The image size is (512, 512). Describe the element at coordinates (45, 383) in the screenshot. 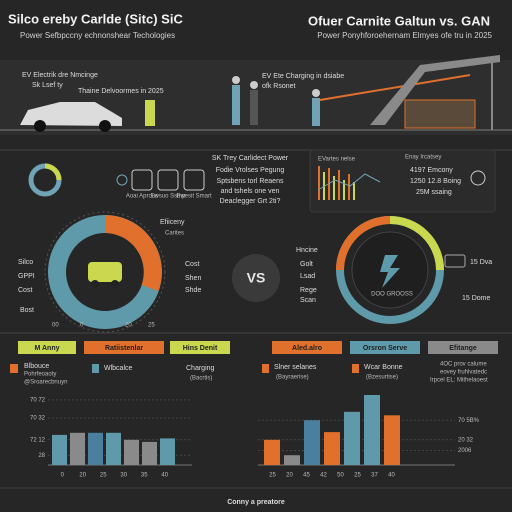

I see `feature: @Sroarecbnuyn` at that location.